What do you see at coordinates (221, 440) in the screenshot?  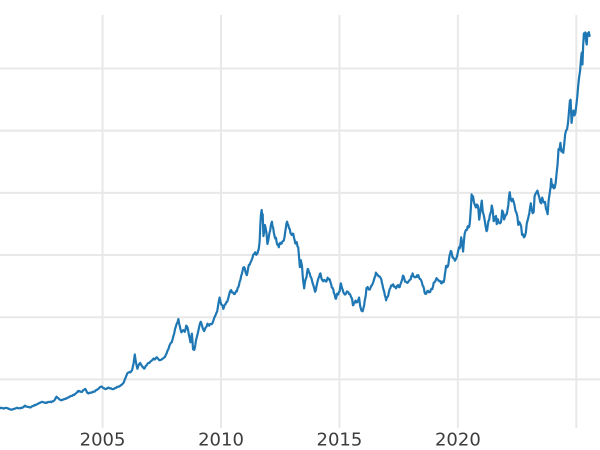 I see `x-tick-label-2010: 2010` at bounding box center [221, 440].